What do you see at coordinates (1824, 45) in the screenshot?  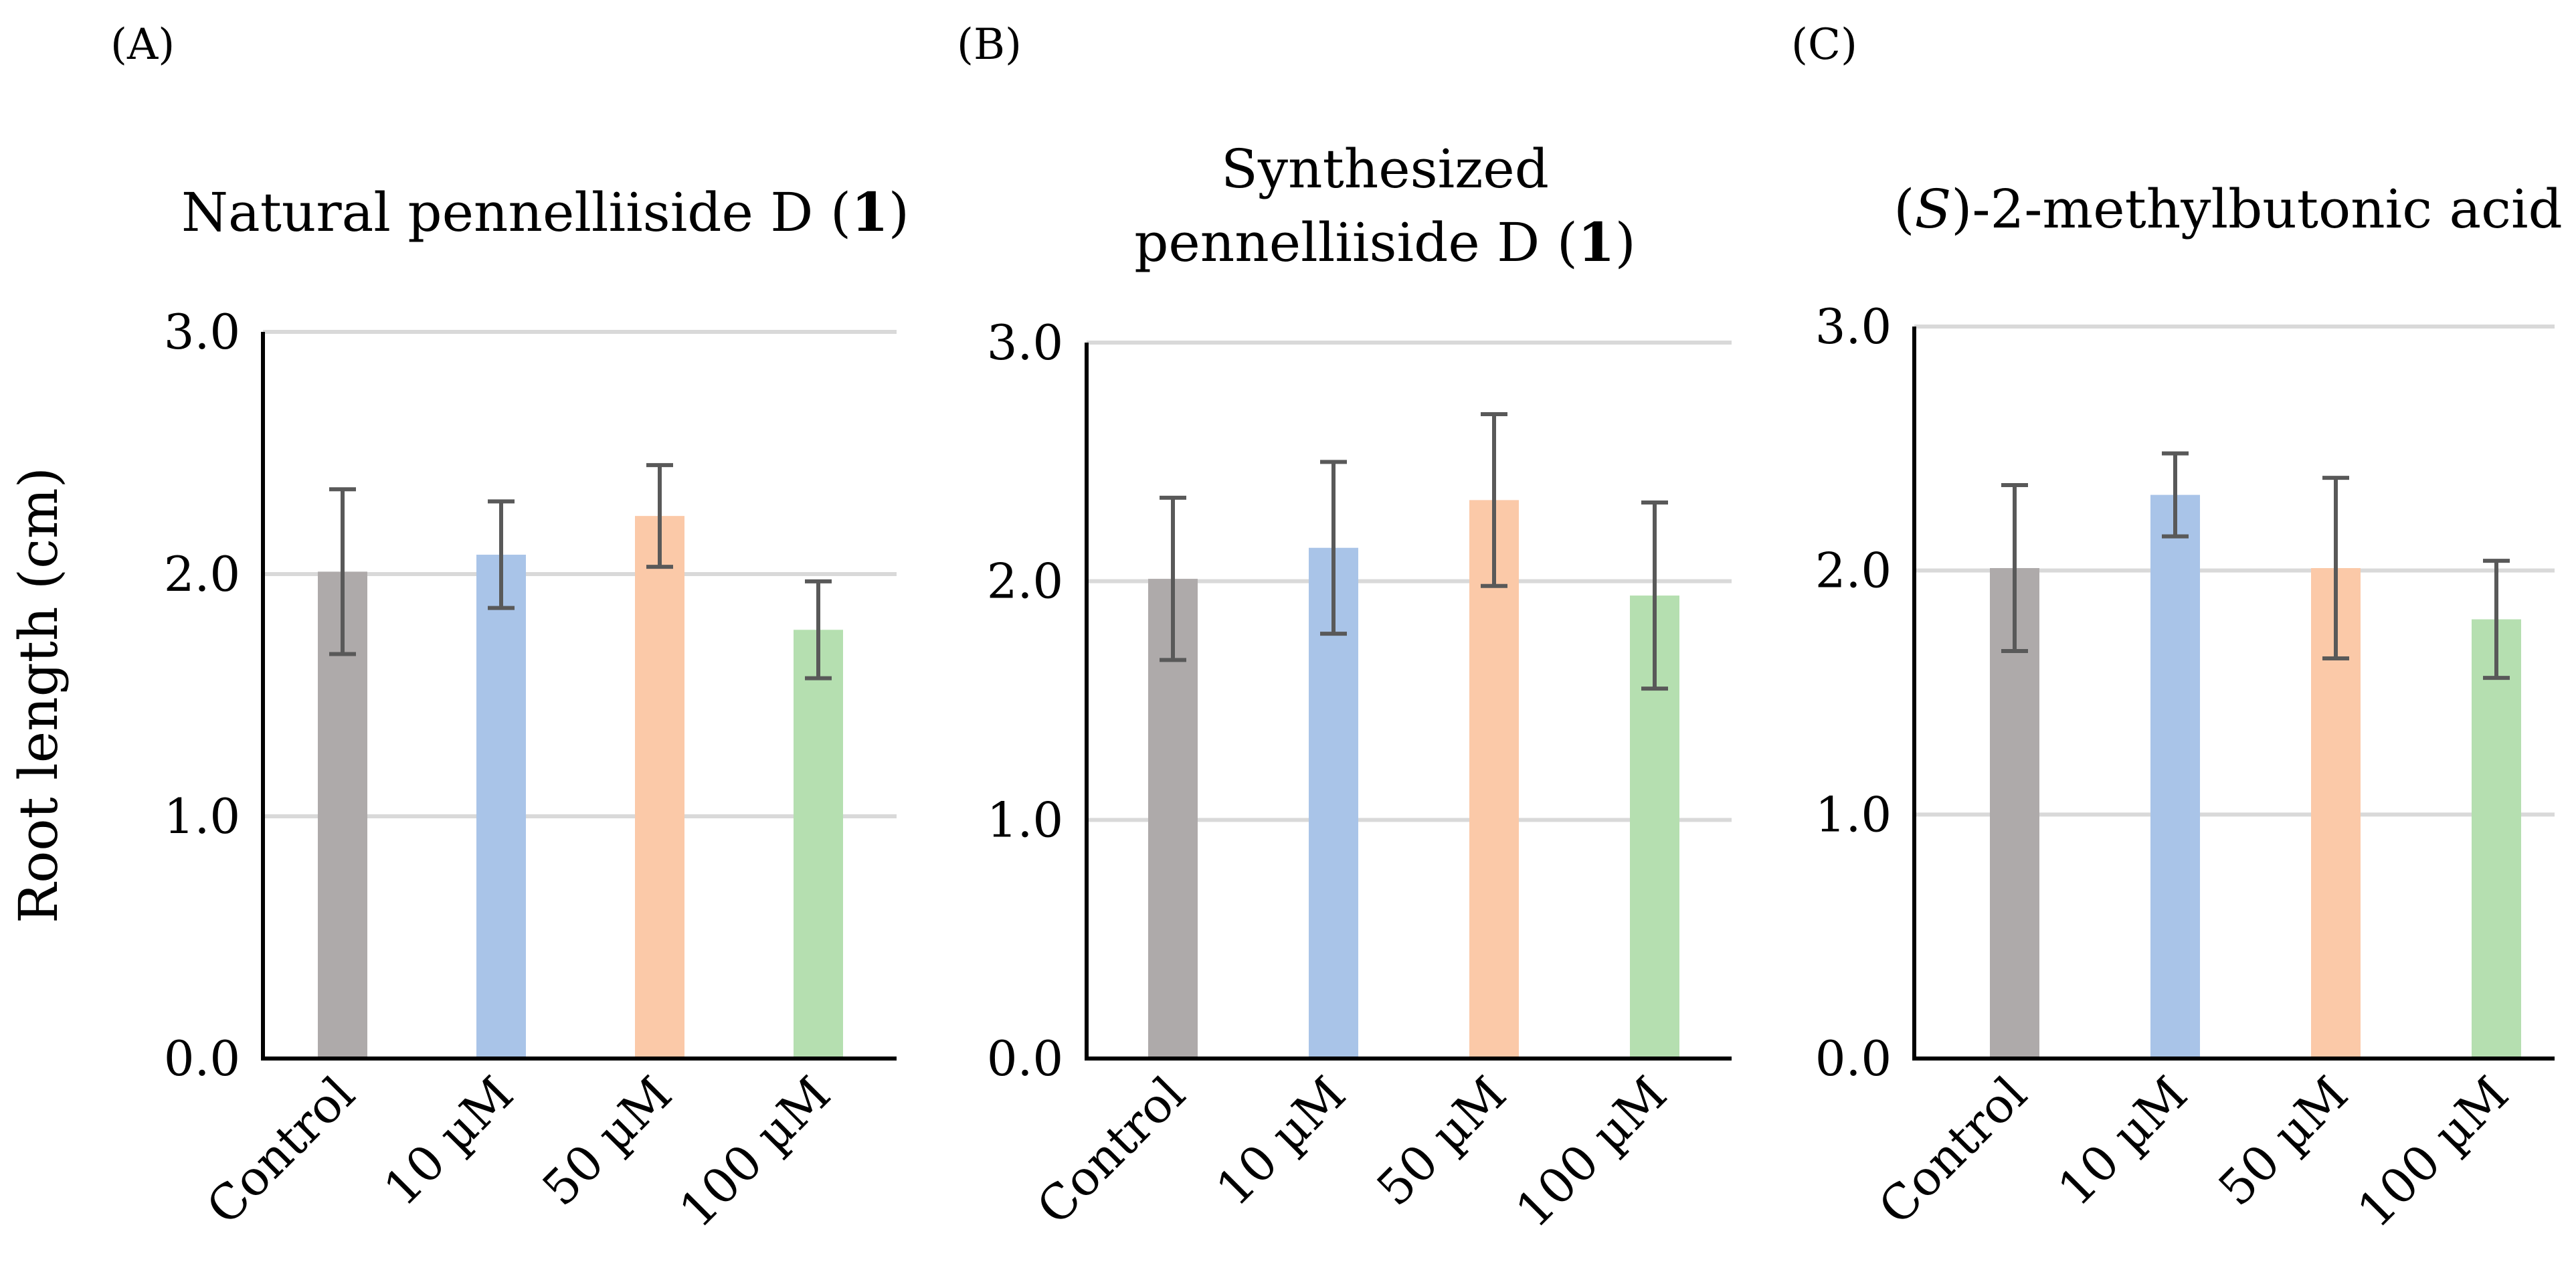 I see `panel-label: (C)` at bounding box center [1824, 45].